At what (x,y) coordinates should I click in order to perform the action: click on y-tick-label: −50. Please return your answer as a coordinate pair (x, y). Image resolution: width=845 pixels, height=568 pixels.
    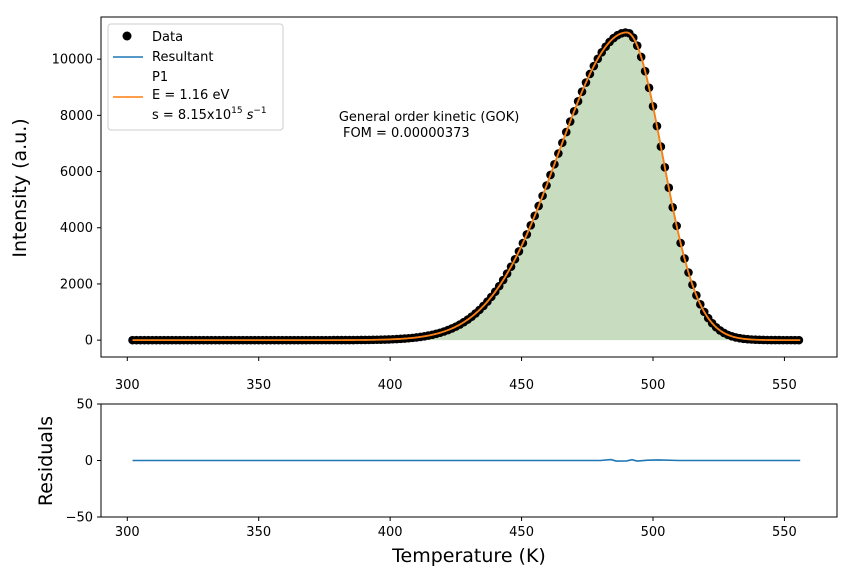
    Looking at the image, I should click on (79, 518).